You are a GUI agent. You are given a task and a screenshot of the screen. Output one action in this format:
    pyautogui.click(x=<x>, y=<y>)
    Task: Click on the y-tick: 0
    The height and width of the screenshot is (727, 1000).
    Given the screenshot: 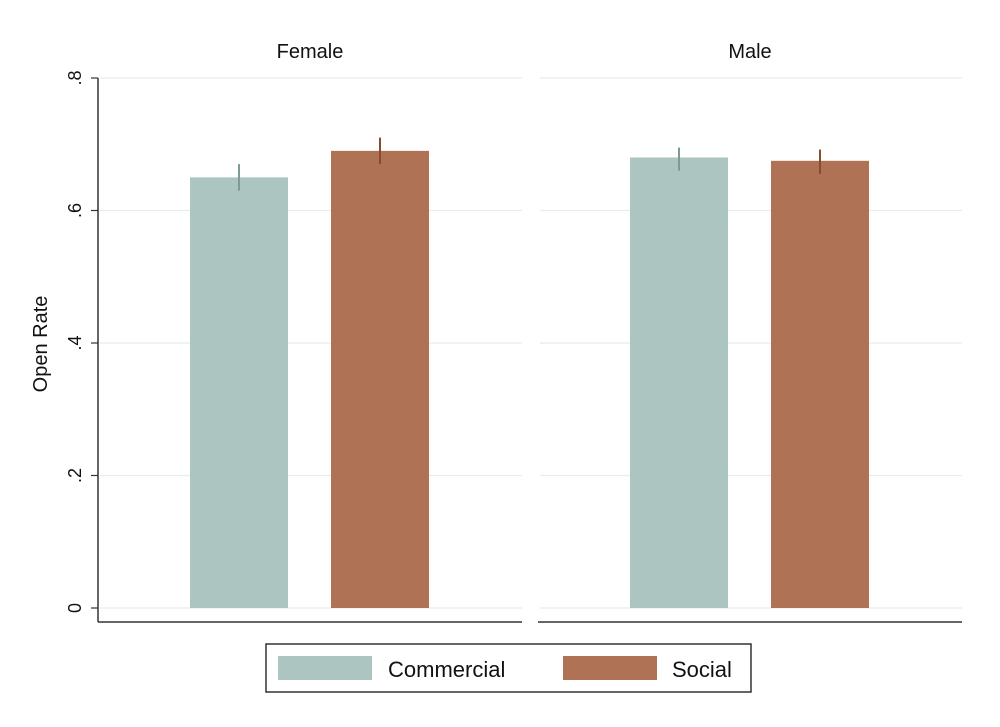 What is the action you would take?
    pyautogui.click(x=81, y=608)
    